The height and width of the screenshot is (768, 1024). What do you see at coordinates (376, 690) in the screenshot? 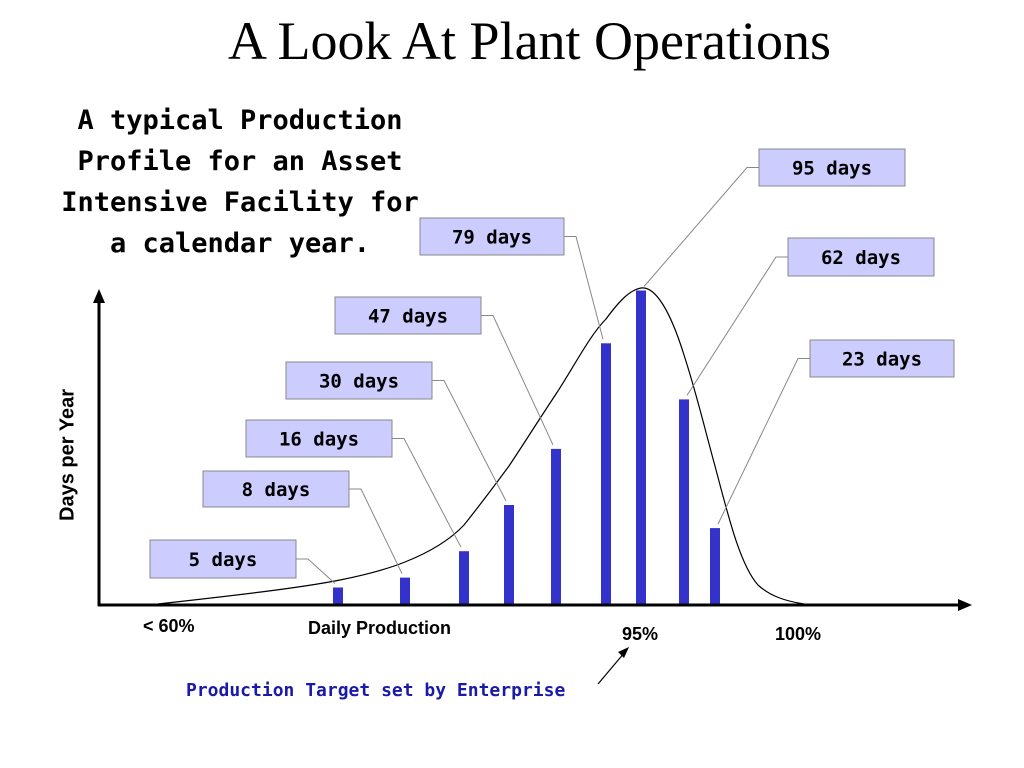
I see `production-target-annotation: Production Target set by Enterprise` at bounding box center [376, 690].